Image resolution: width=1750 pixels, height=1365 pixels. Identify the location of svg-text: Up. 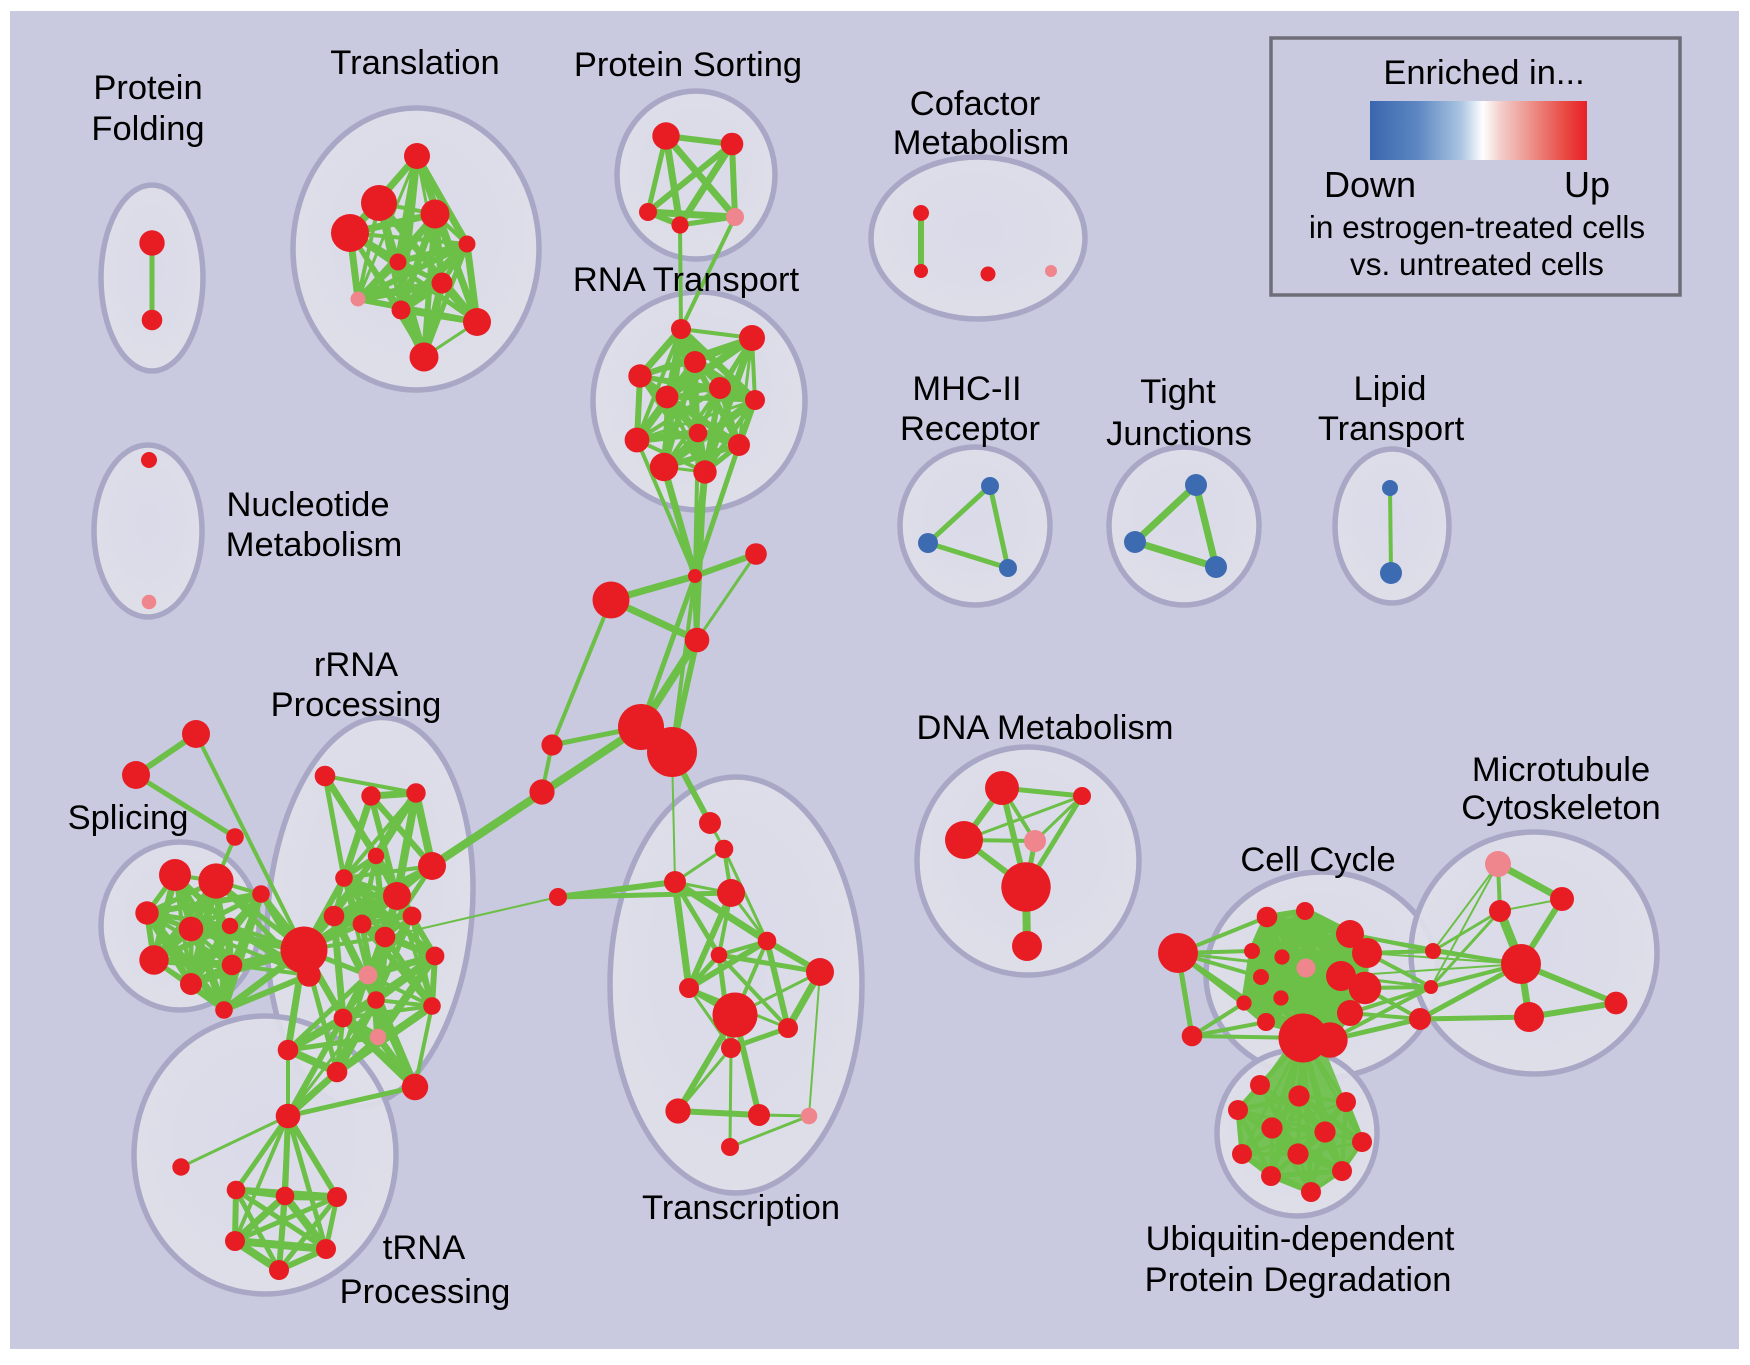
(1587, 184).